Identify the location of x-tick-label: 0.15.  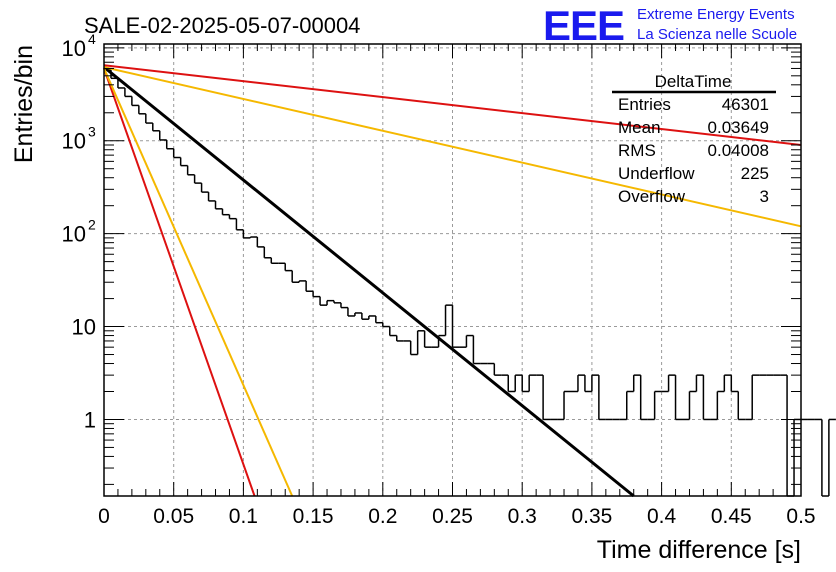
(313, 516).